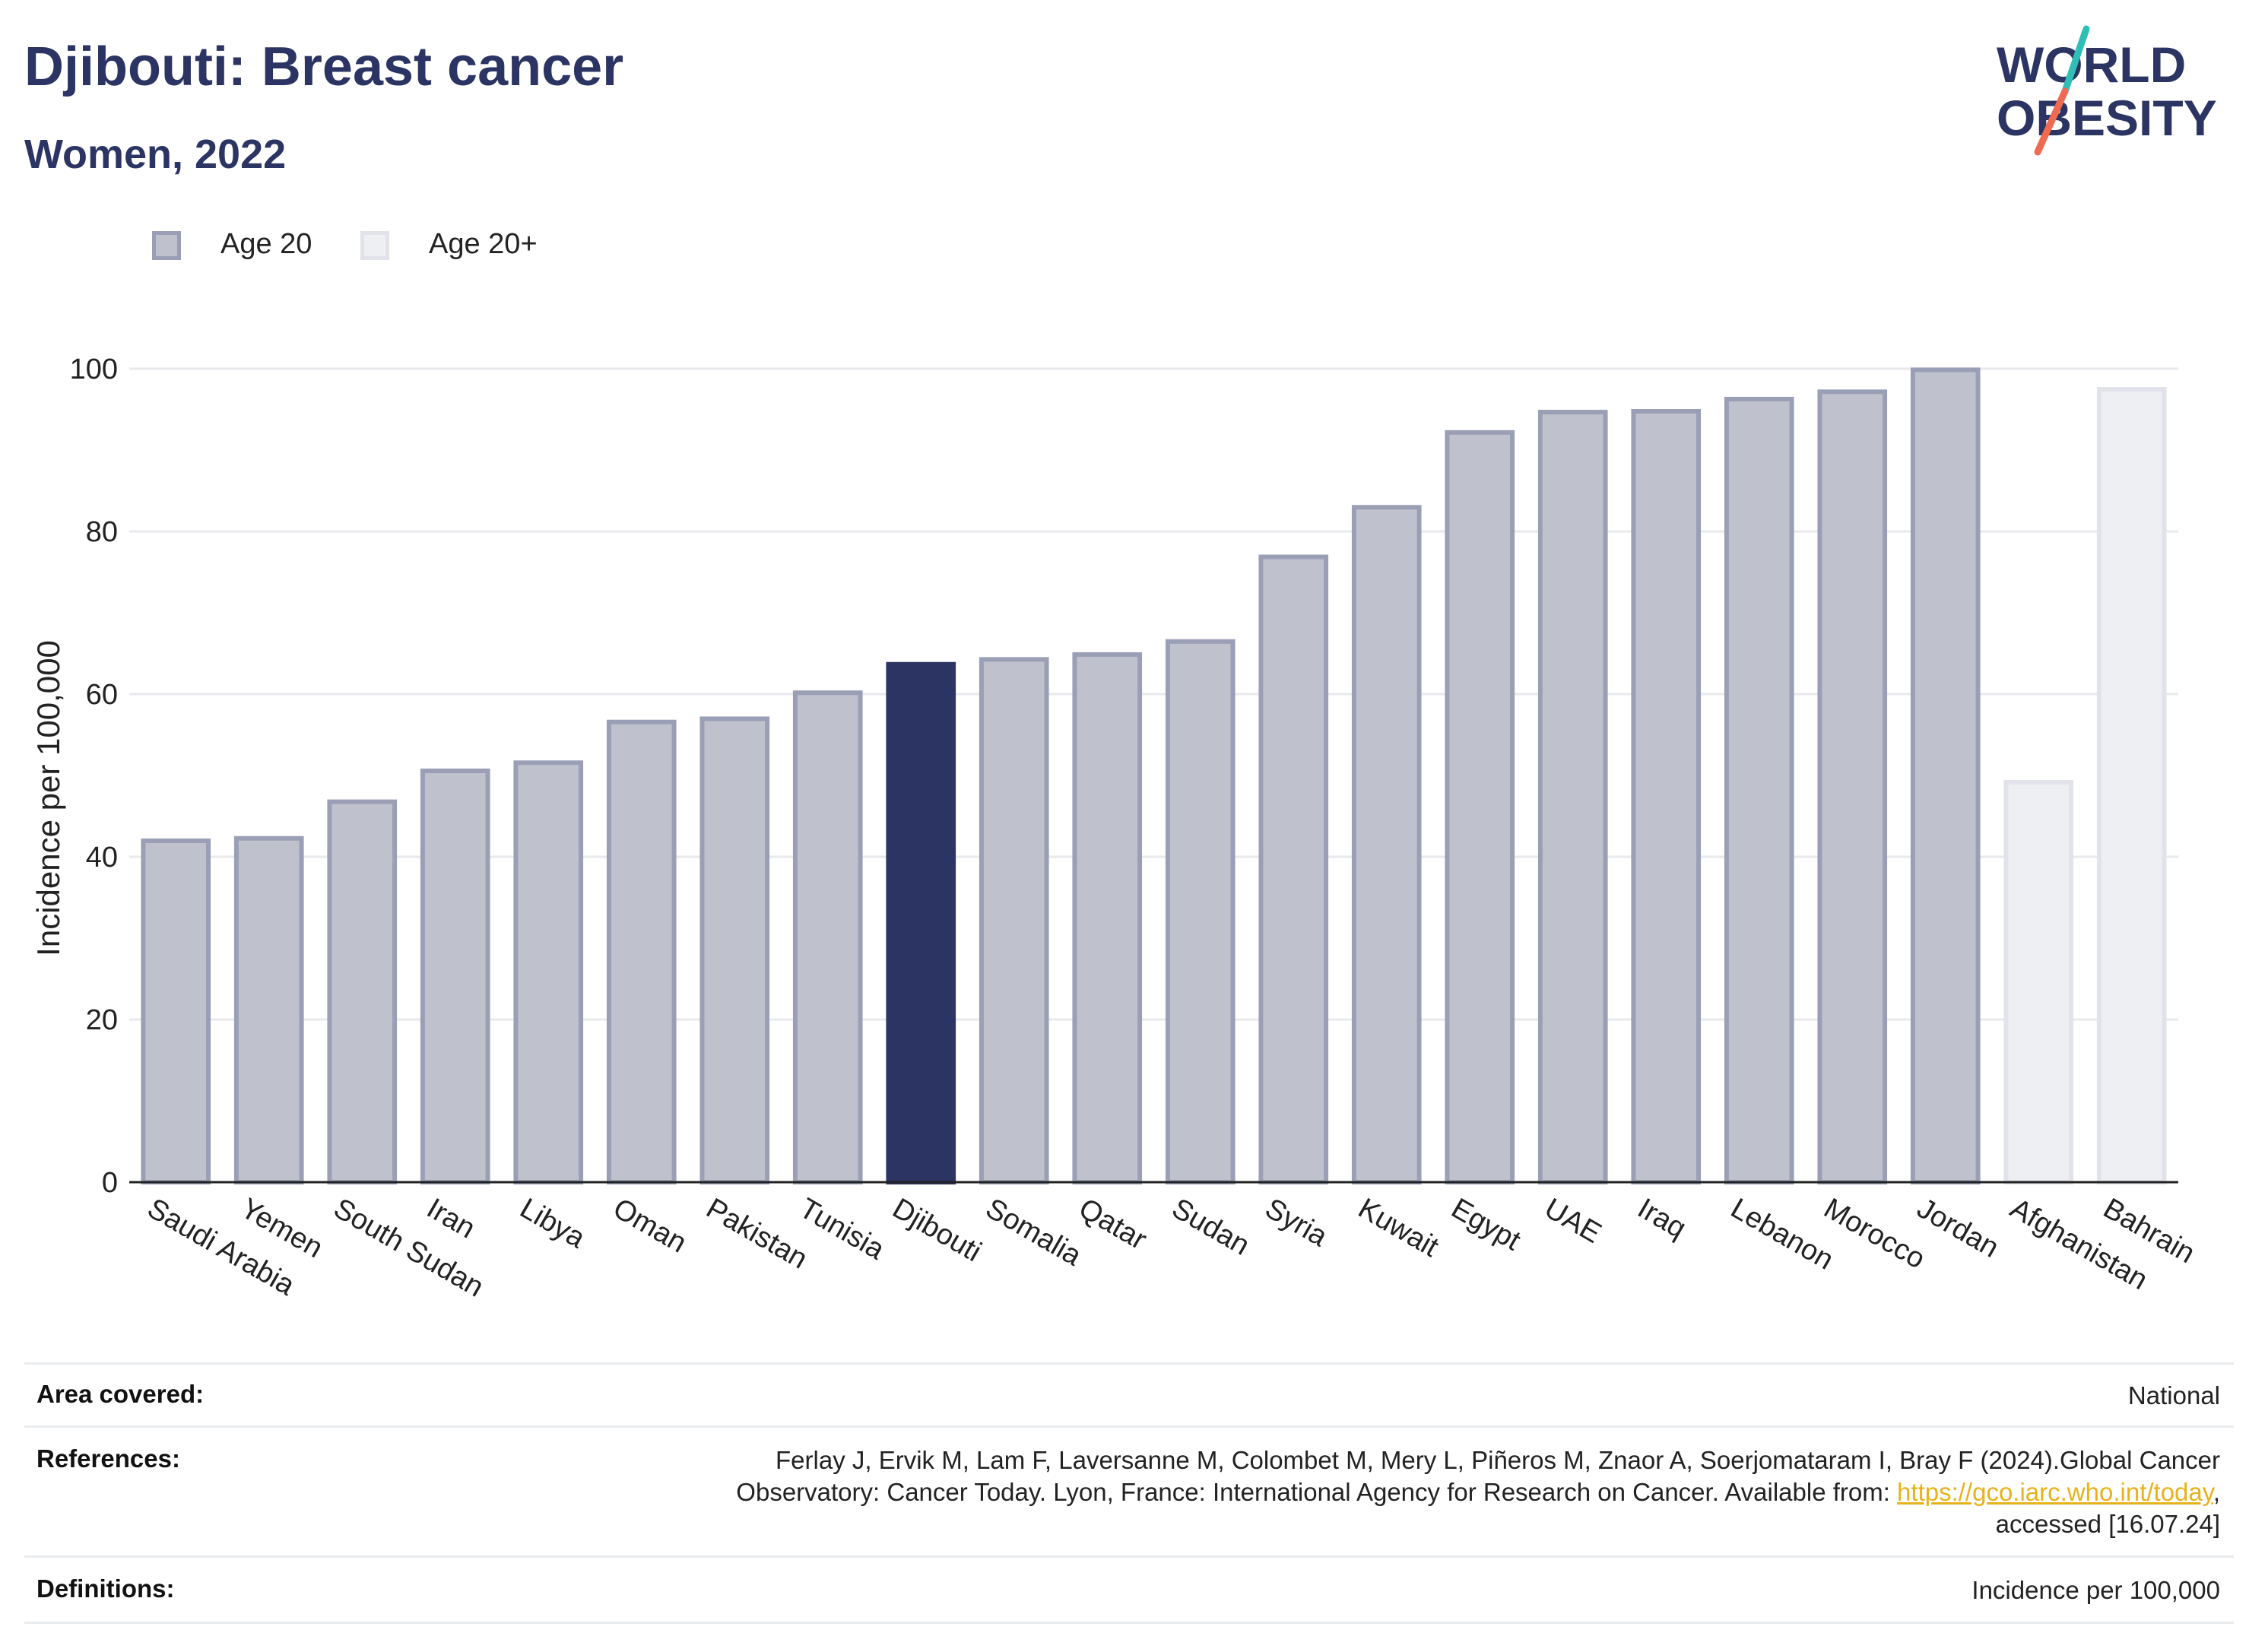 The width and height of the screenshot is (2249, 1652). What do you see at coordinates (1759, 790) in the screenshot?
I see `bar-lebanon` at bounding box center [1759, 790].